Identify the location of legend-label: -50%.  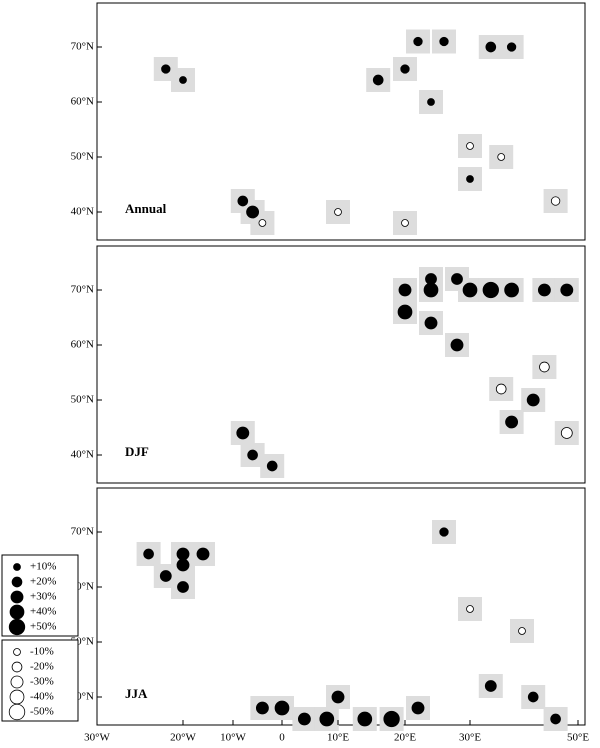
(42, 712).